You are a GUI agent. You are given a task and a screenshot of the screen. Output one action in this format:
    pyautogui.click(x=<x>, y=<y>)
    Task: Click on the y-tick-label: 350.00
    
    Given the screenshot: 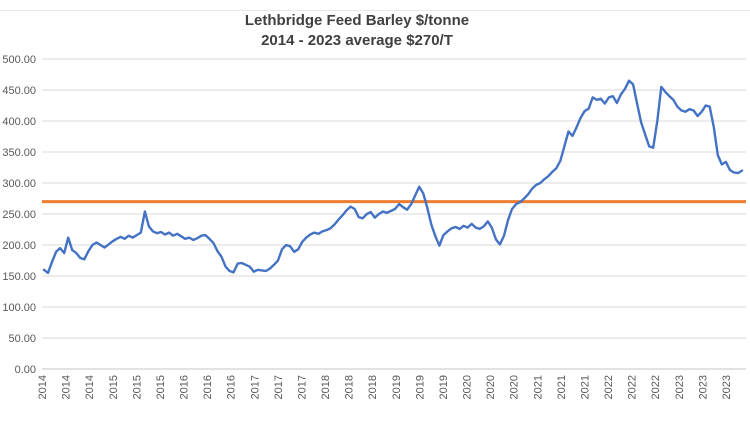 What is the action you would take?
    pyautogui.click(x=19, y=153)
    